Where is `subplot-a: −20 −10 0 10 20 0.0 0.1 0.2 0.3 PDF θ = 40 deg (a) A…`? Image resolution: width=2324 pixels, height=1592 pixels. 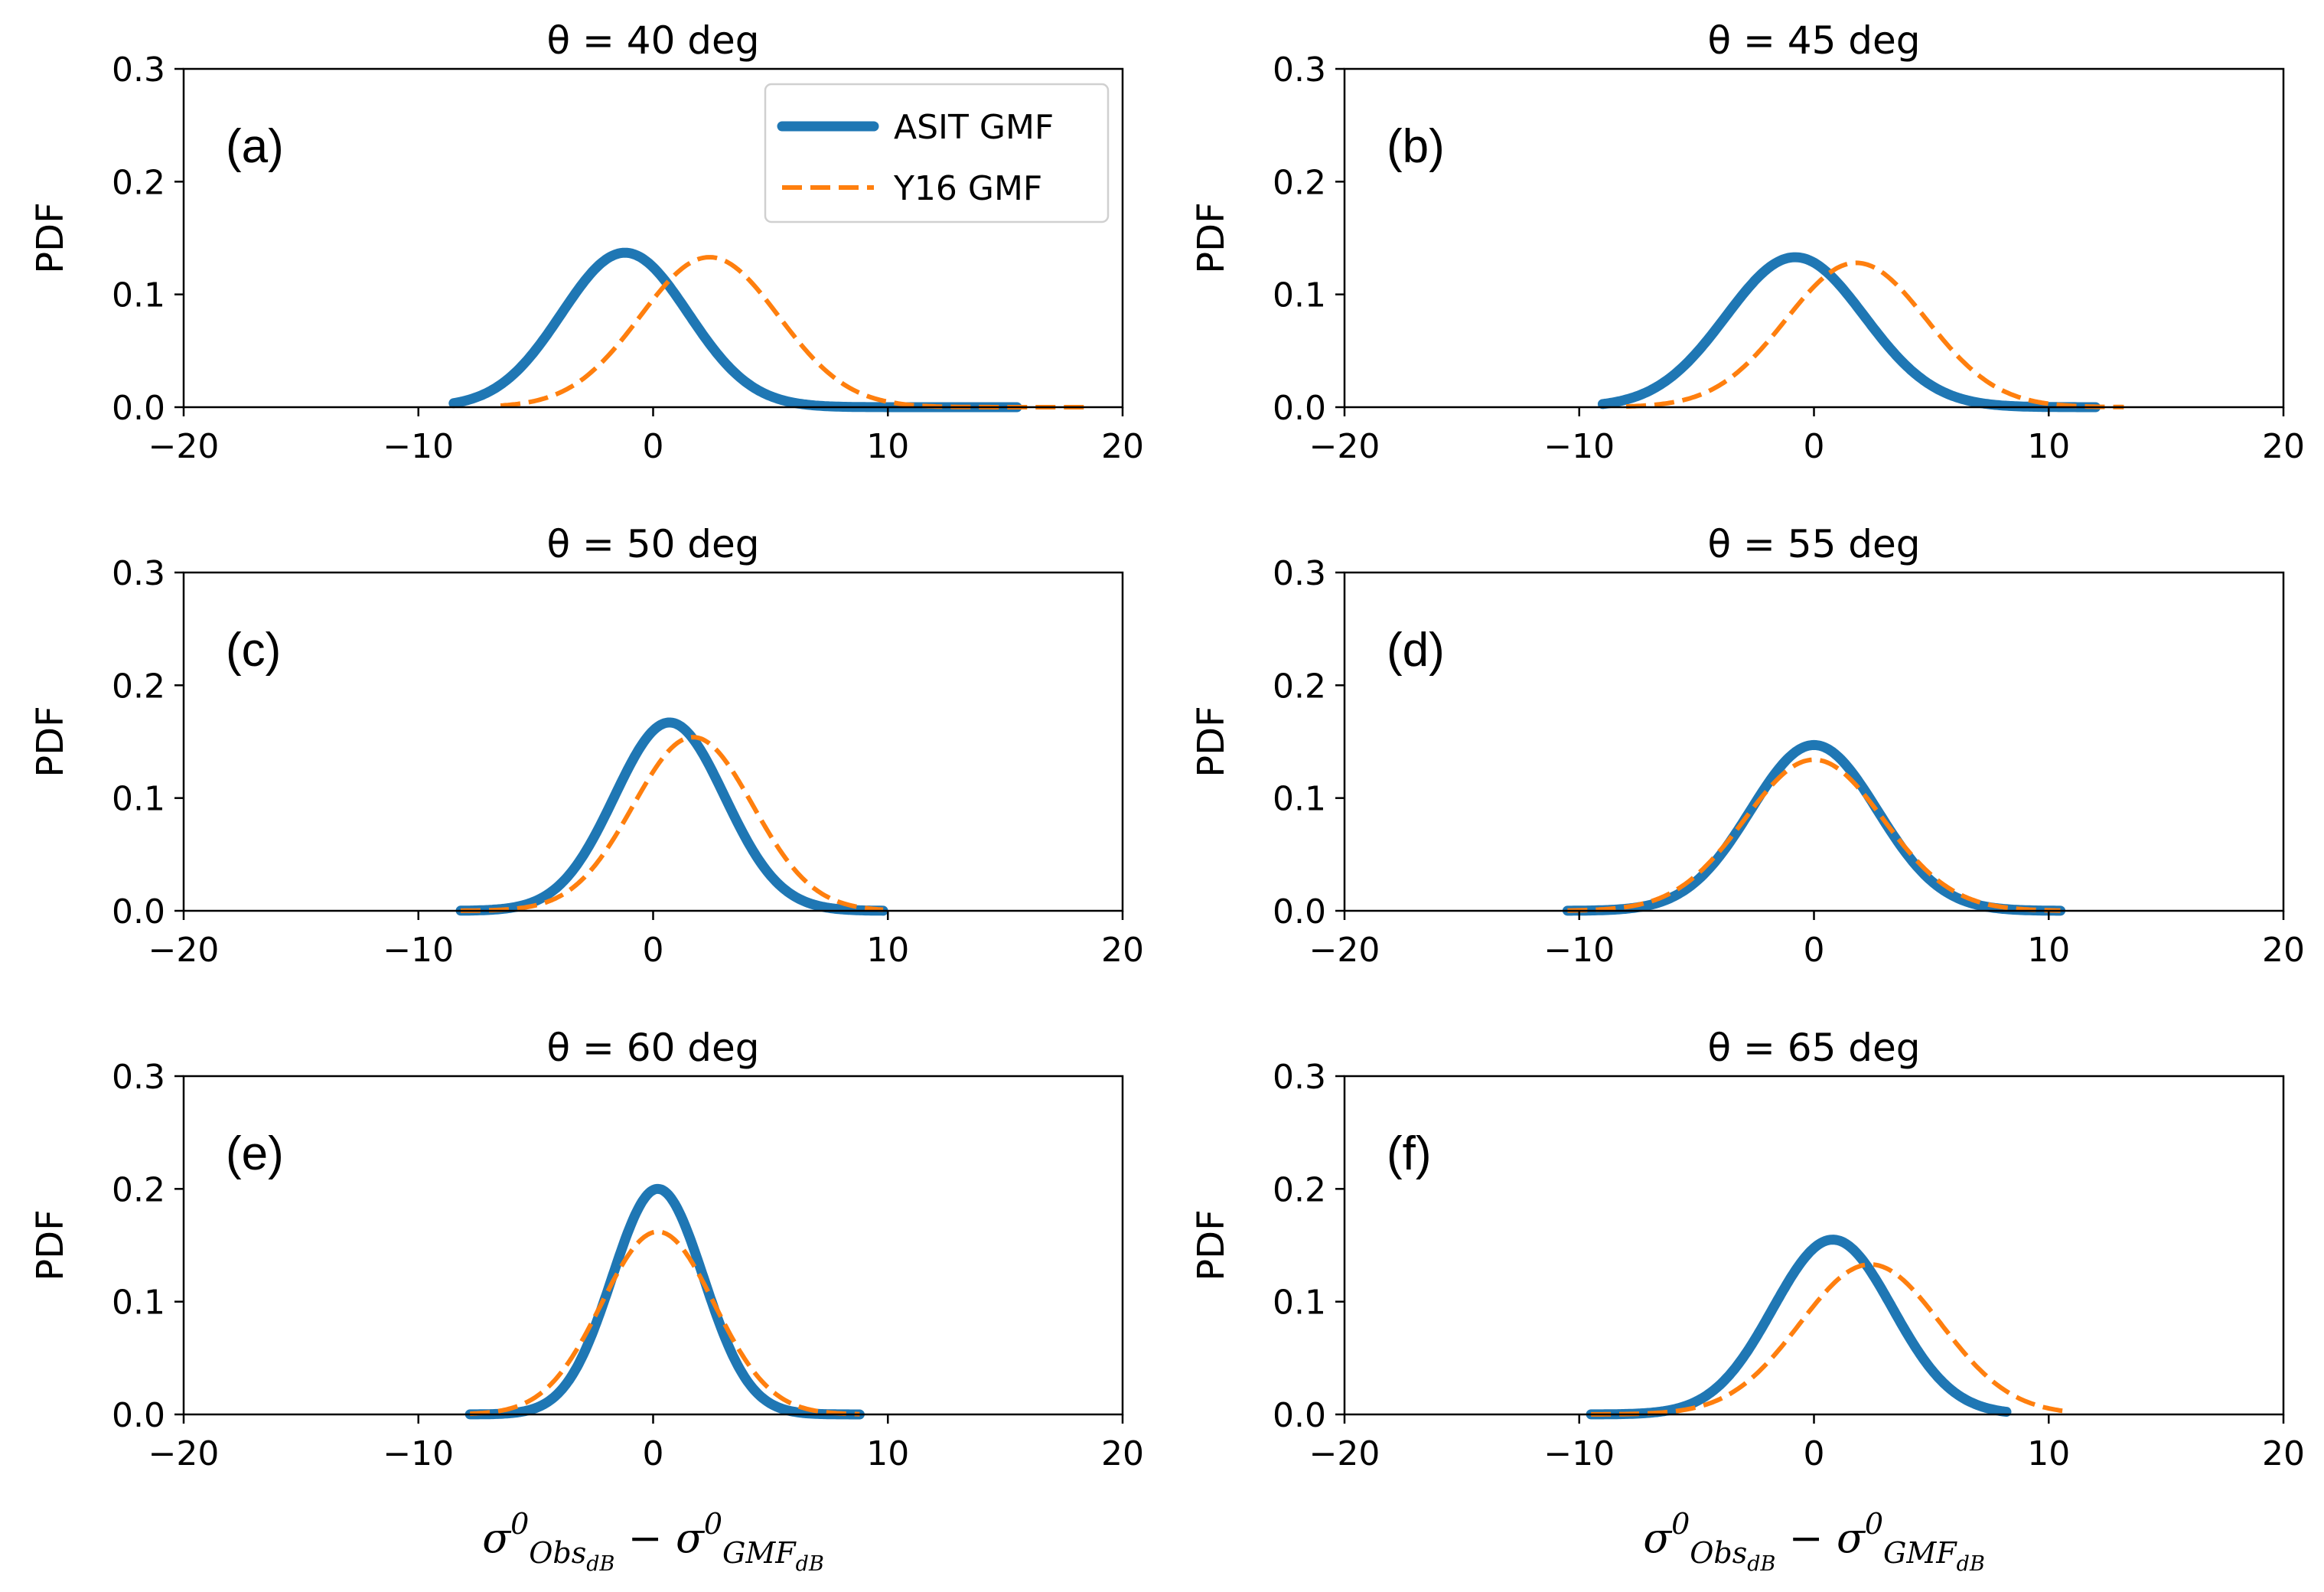 subplot-a: −20 −10 0 10 20 0.0 0.1 0.2 0.3 PDF θ = 40 deg (a) A… is located at coordinates (586, 242).